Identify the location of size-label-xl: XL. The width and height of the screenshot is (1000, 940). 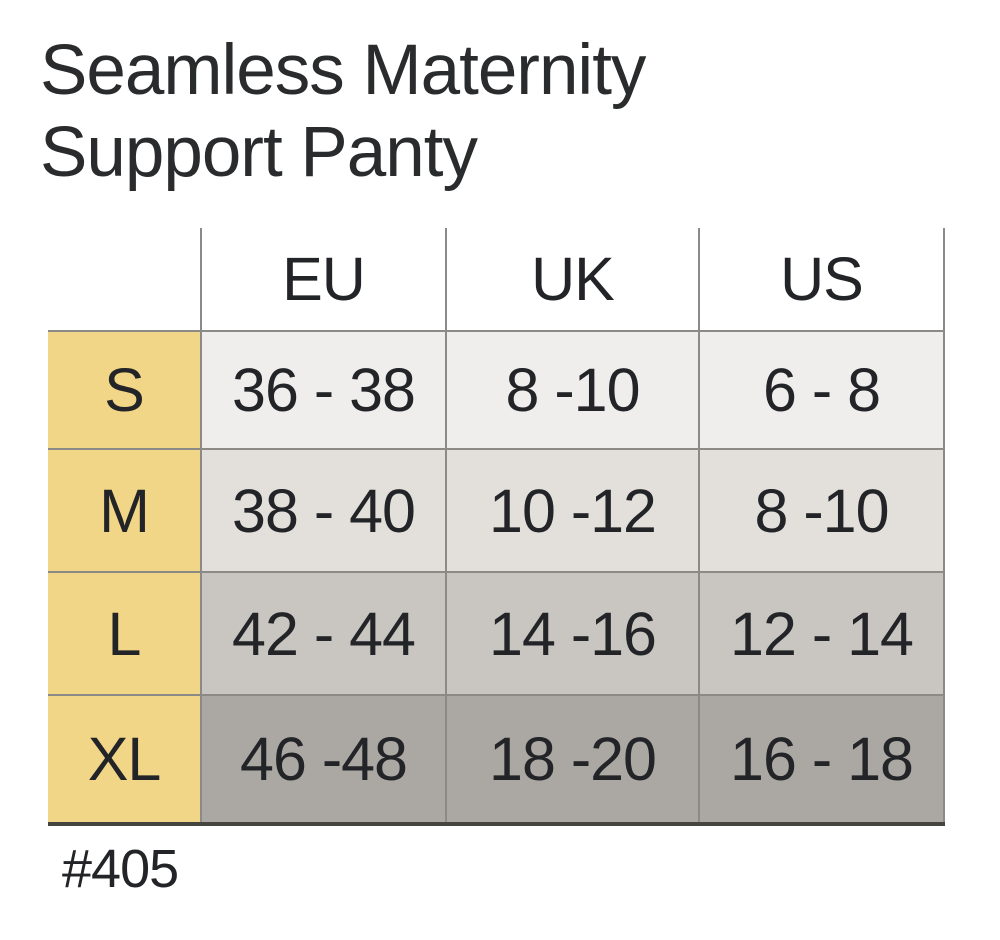
(124, 758).